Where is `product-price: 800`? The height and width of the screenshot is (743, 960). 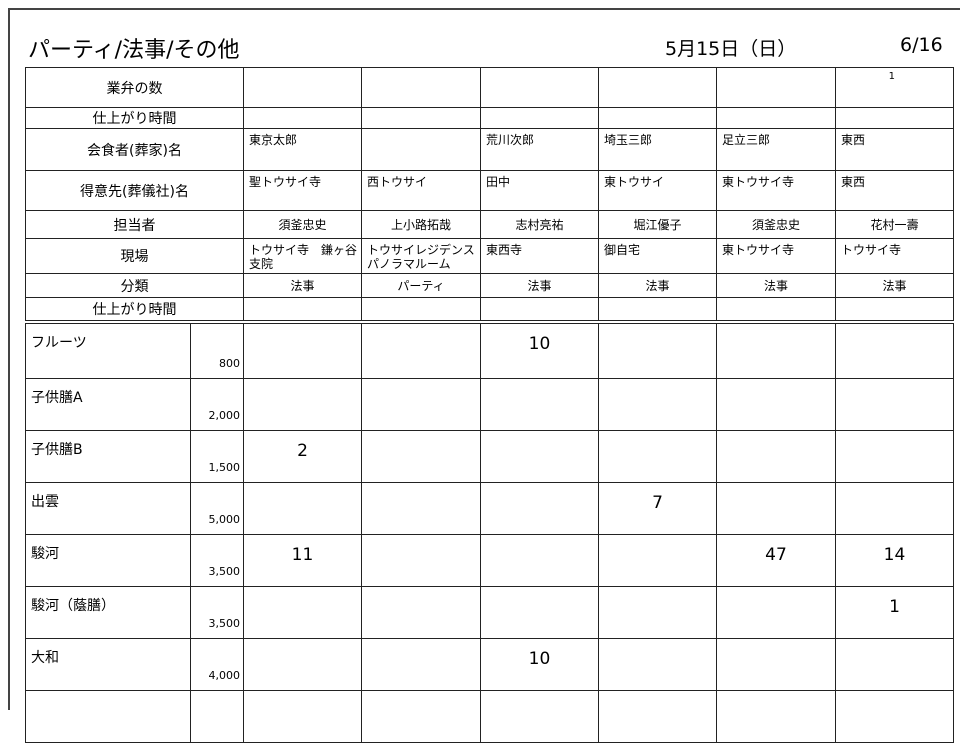
product-price: 800 is located at coordinates (217, 351).